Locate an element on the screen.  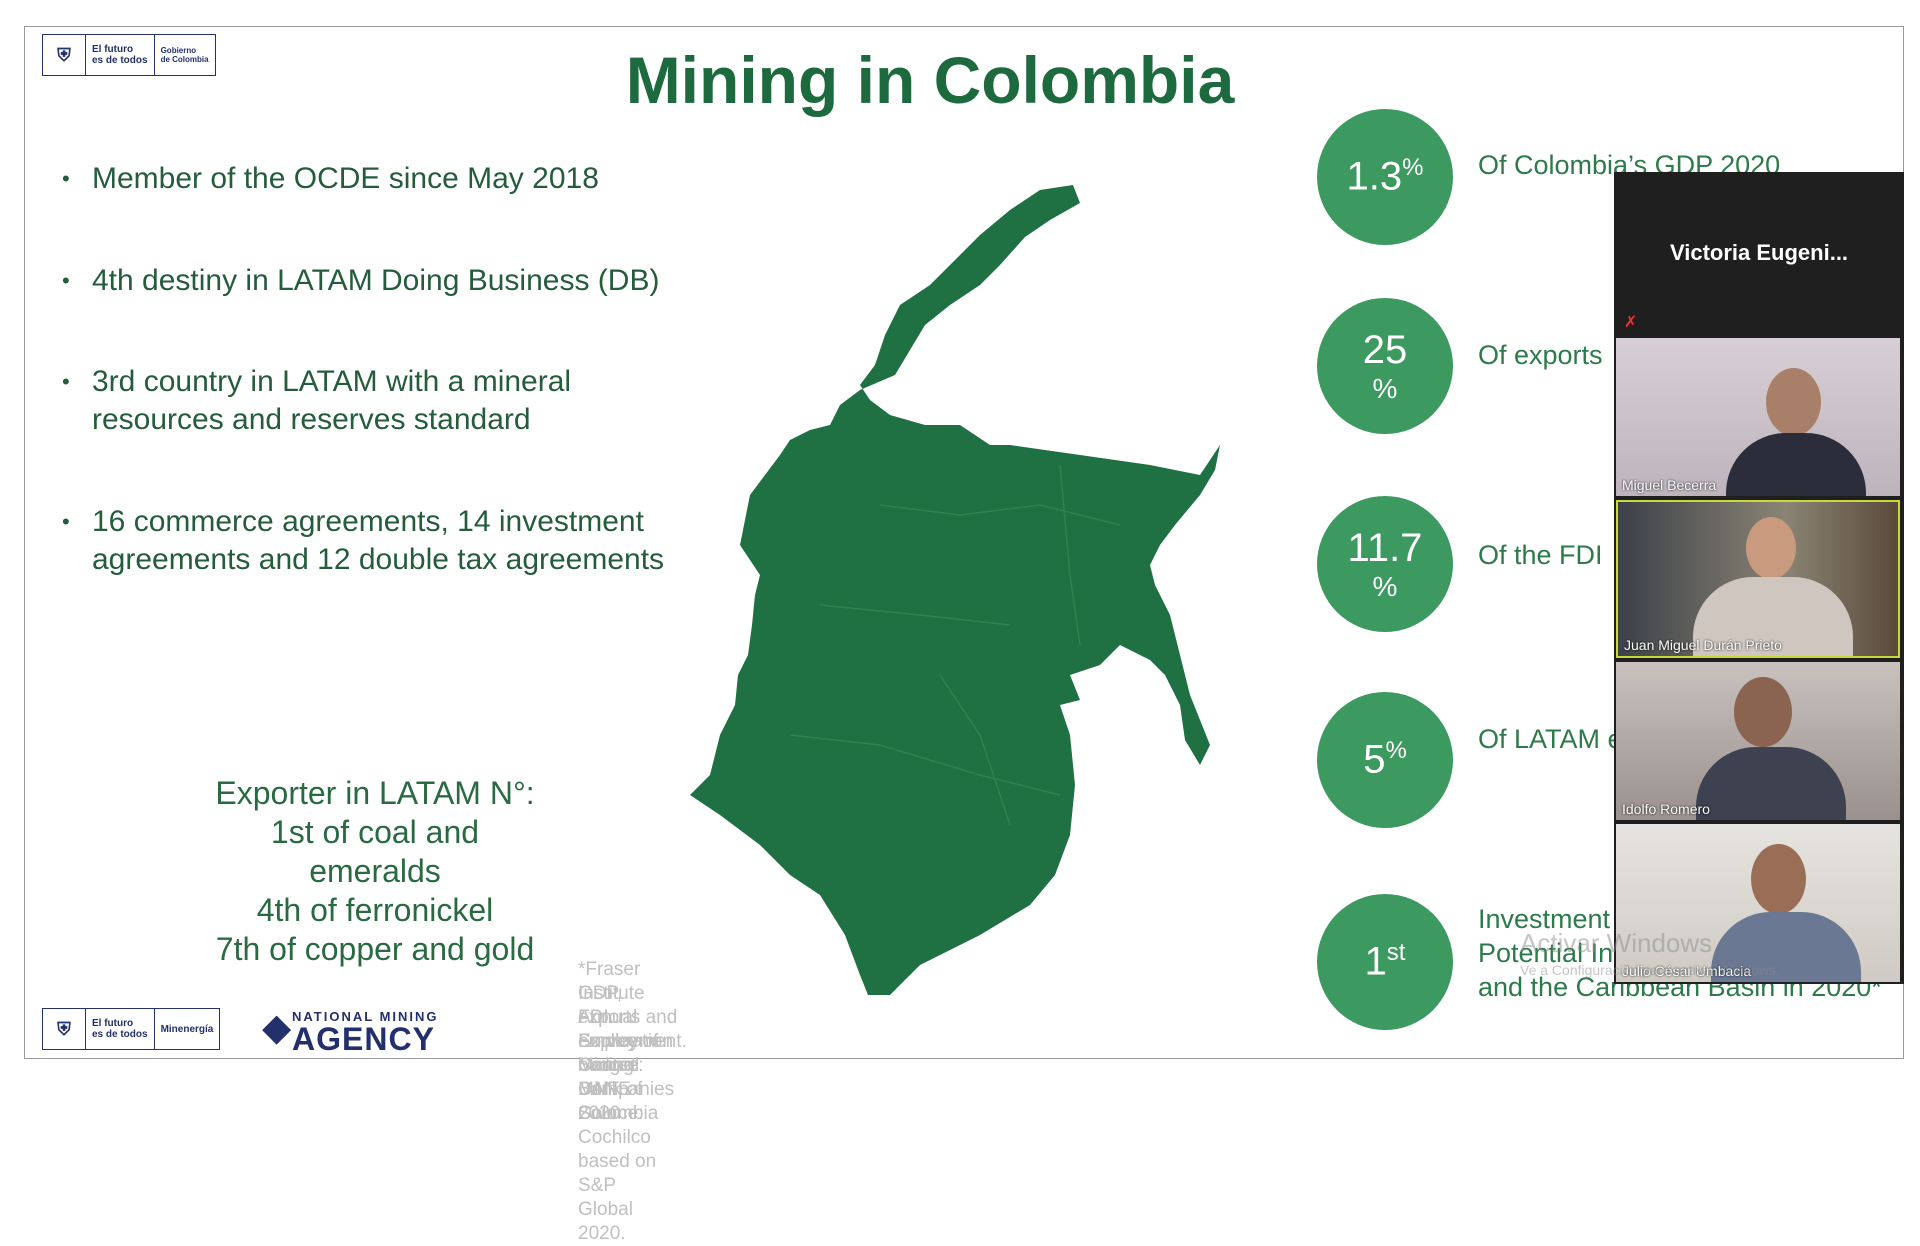
logo-ministry: Minenergía is located at coordinates (187, 1029).